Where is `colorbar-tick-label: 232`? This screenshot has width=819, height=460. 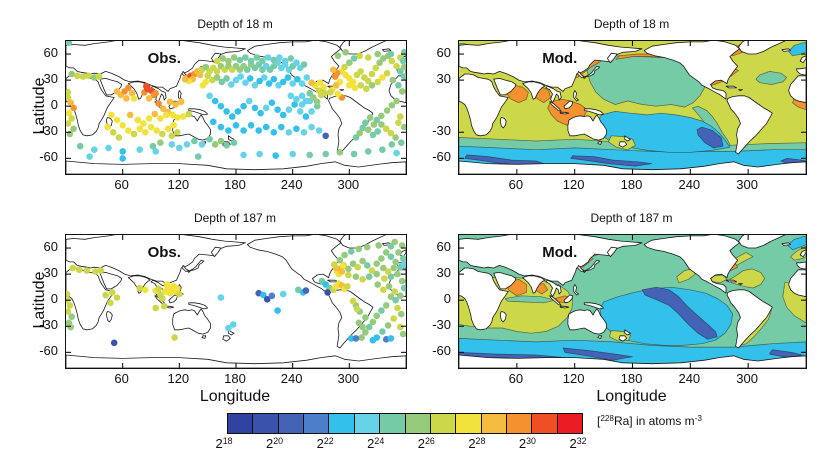
colorbar-tick-label: 232 is located at coordinates (578, 443).